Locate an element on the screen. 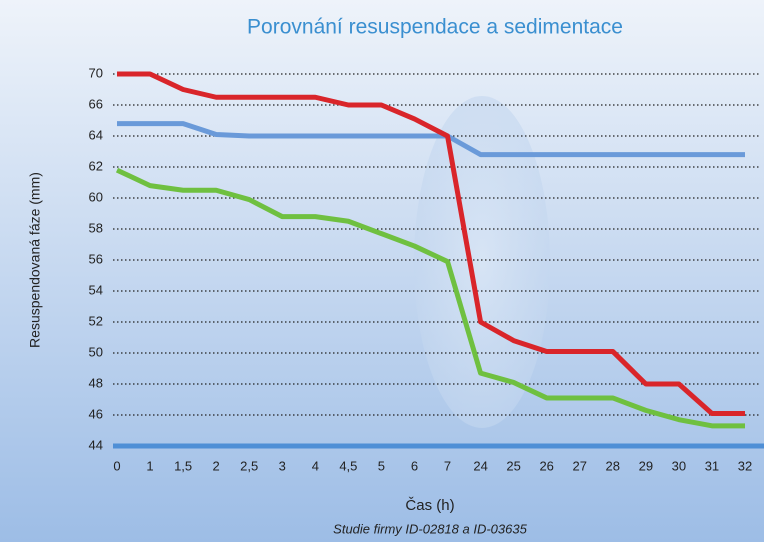 Image resolution: width=764 pixels, height=542 pixels. x-tick-label: 1,5 is located at coordinates (183, 465).